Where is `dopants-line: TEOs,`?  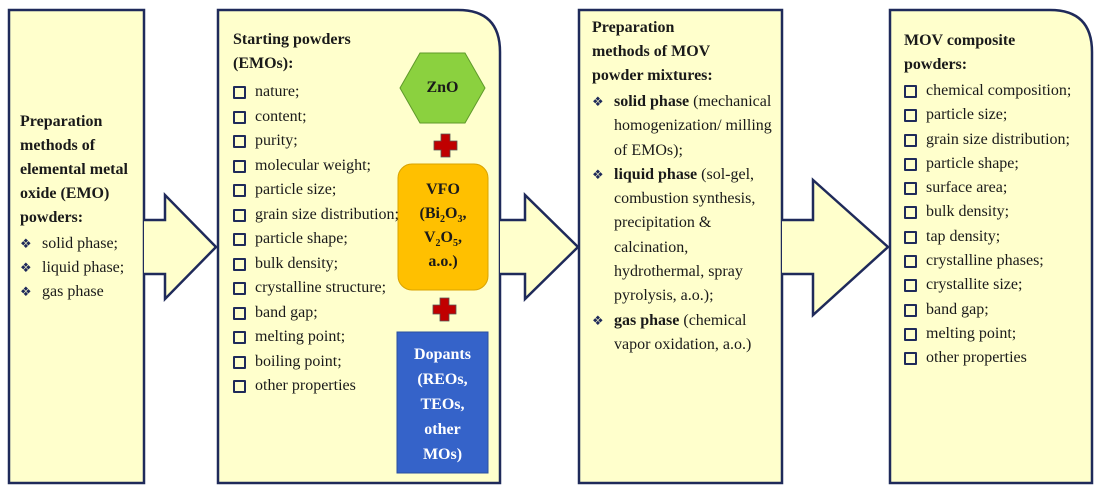 dopants-line: TEOs, is located at coordinates (442, 404).